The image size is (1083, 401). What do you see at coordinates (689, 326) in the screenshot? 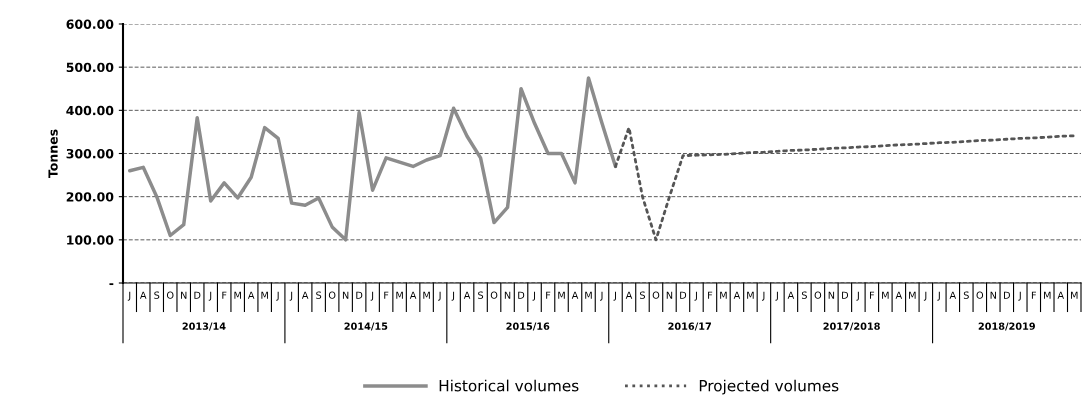
I see `text: 2016/17` at bounding box center [689, 326].